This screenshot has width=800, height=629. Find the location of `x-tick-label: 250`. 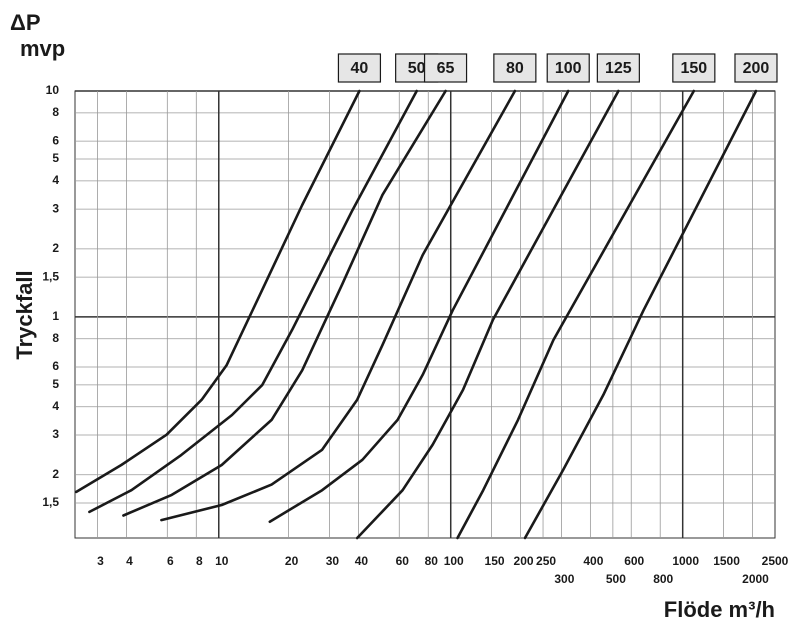

x-tick-label: 250 is located at coordinates (546, 561).